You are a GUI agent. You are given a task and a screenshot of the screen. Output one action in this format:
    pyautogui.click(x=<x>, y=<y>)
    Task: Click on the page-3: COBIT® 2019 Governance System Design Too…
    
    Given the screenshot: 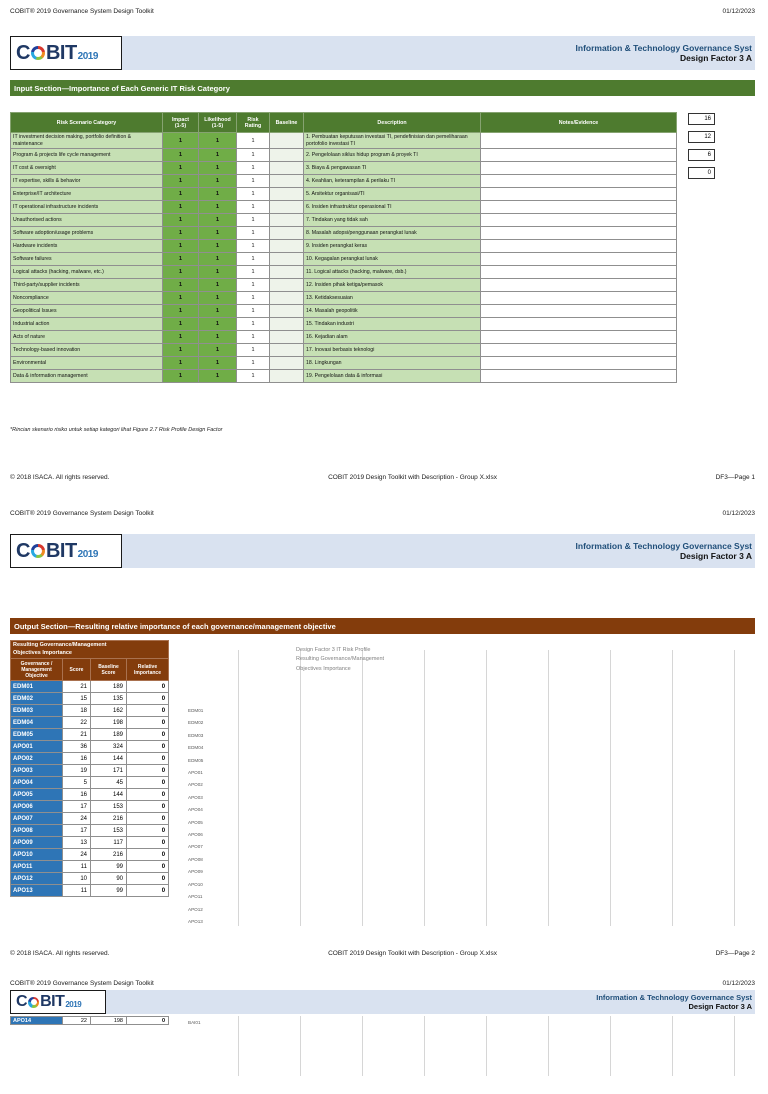 What is the action you would take?
    pyautogui.click(x=384, y=1034)
    